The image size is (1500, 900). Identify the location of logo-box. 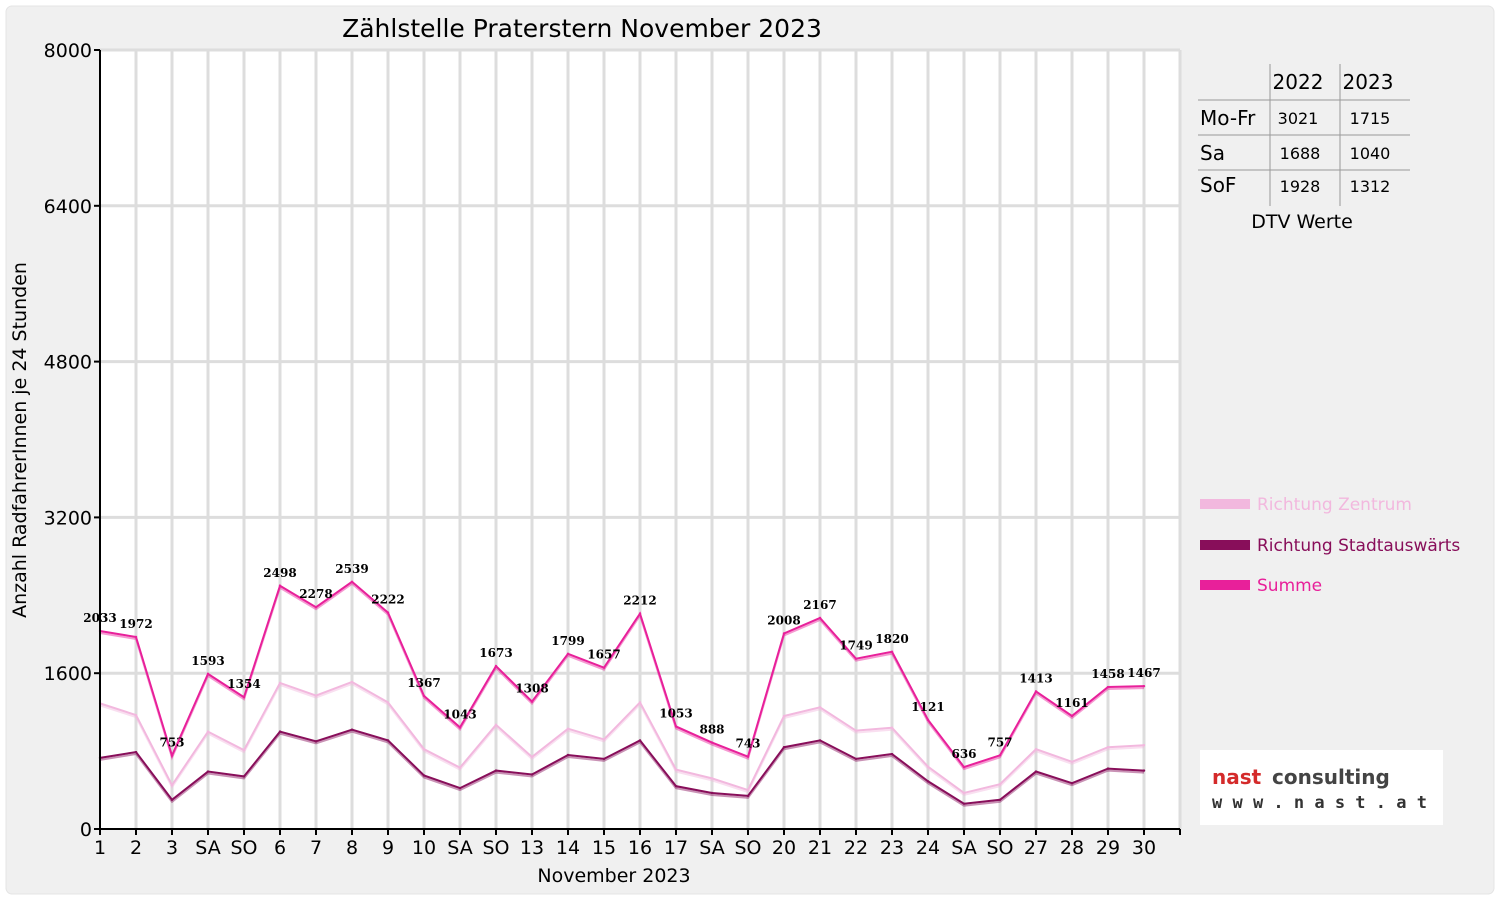
(1321, 787).